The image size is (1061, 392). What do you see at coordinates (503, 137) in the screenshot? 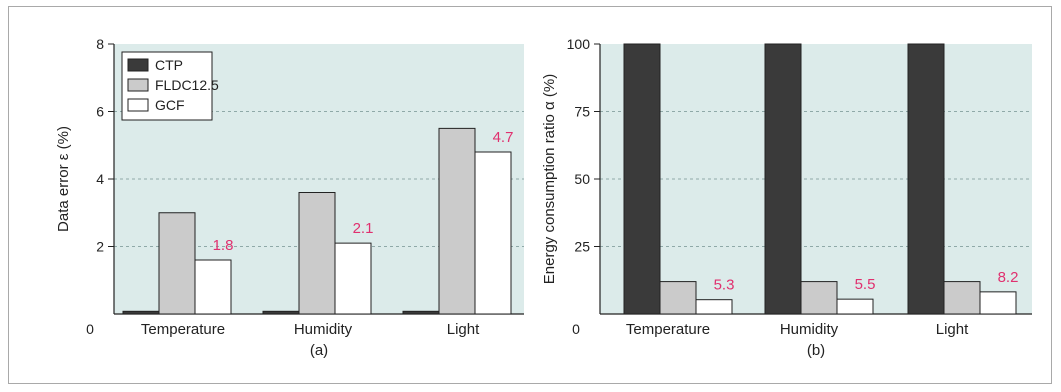
I see `data-label: 4.7` at bounding box center [503, 137].